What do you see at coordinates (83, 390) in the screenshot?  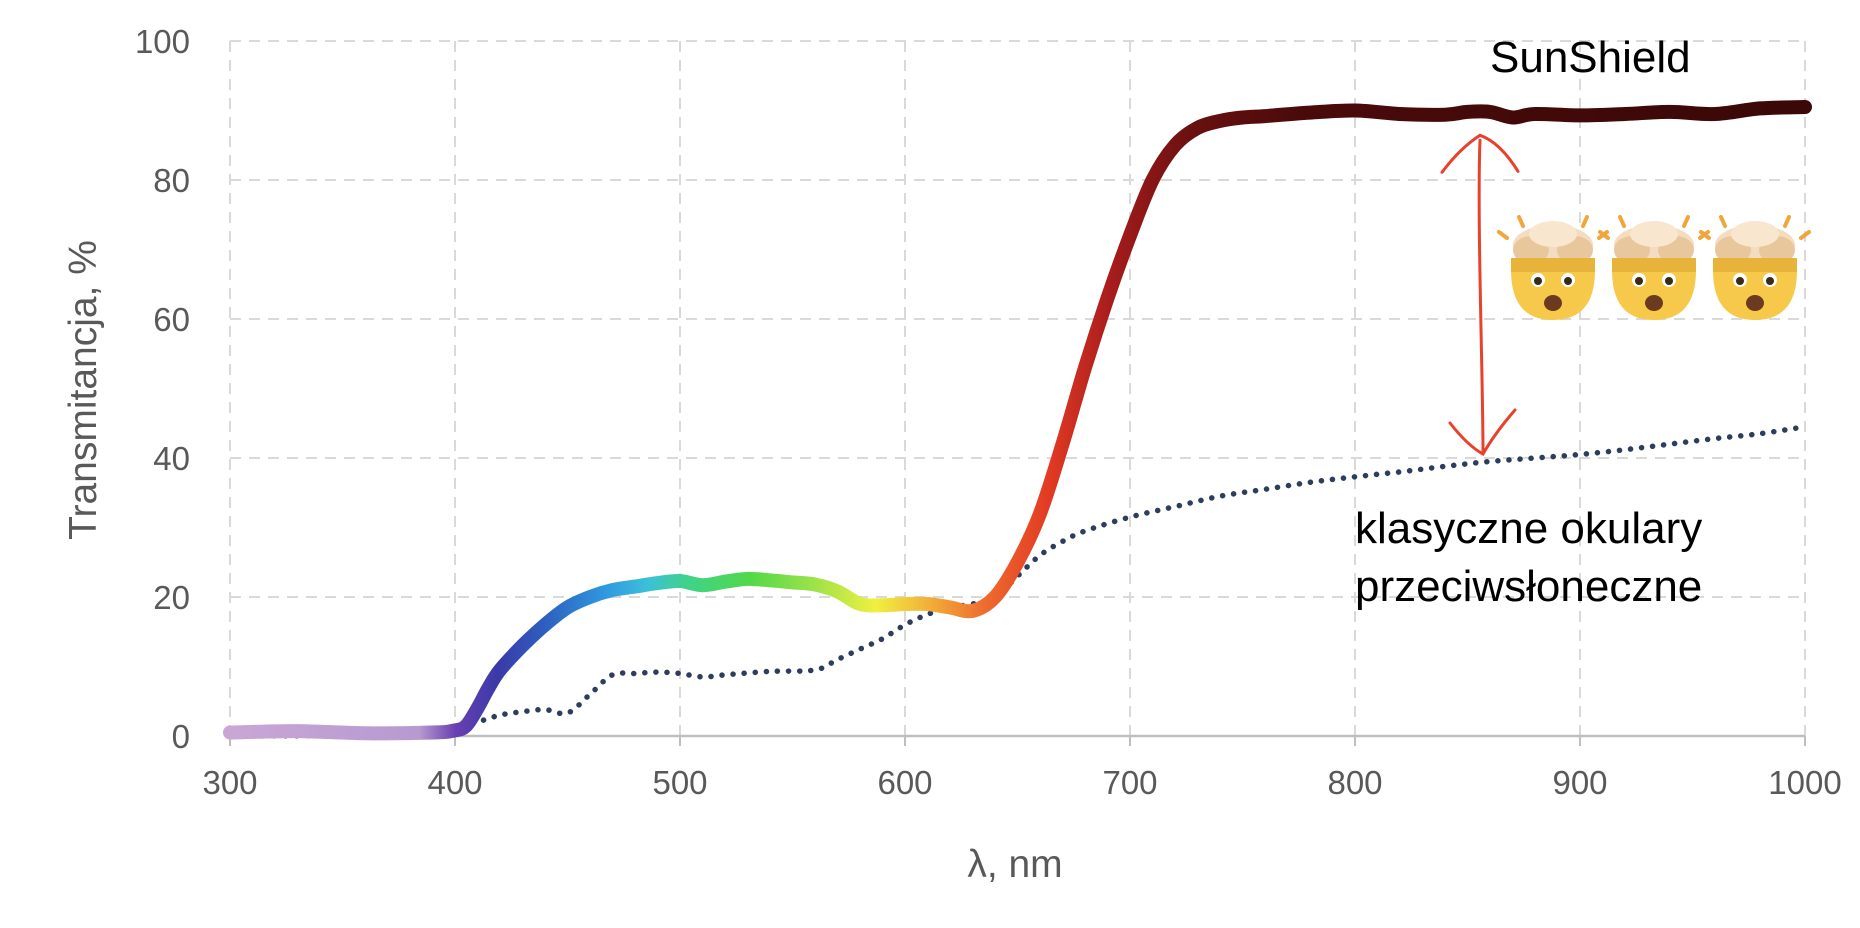 I see `y-axis-title: Transmitancja, %` at bounding box center [83, 390].